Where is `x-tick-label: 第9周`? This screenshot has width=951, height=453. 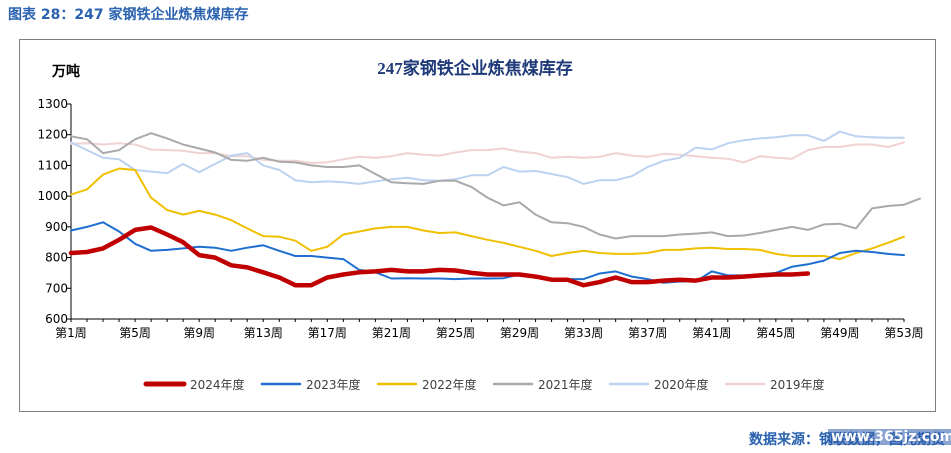
x-tick-label: 第9周 is located at coordinates (199, 333).